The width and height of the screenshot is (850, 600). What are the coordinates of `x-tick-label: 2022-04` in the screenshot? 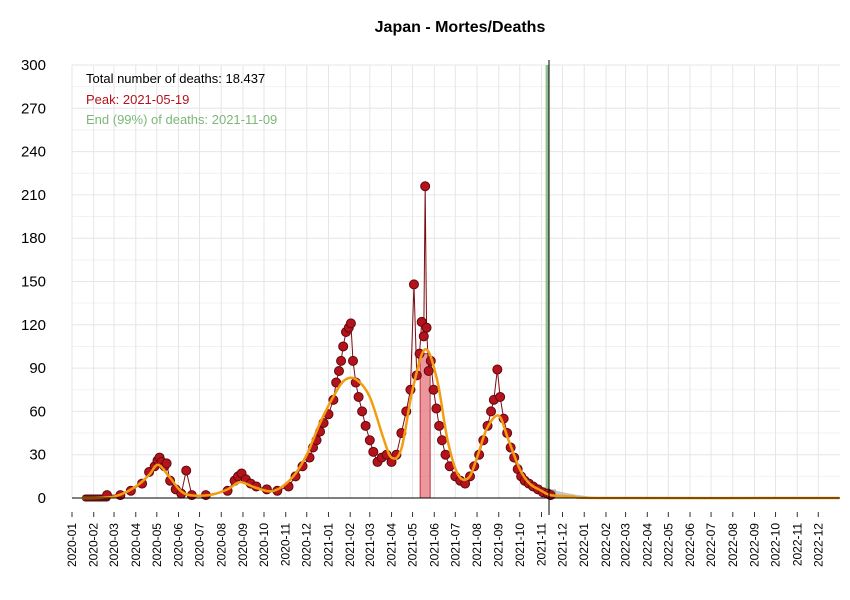 It's located at (647, 545).